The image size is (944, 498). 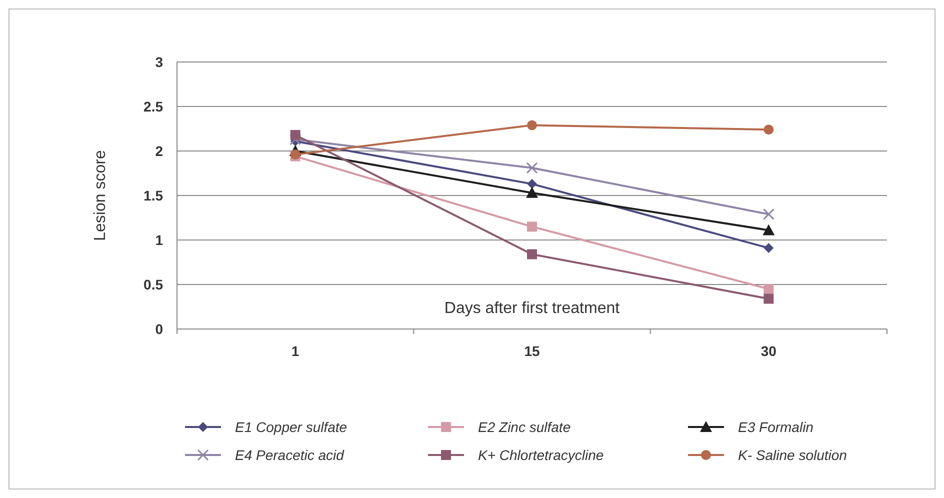 I want to click on x-axis-title: Days after first treatment, so click(x=532, y=308).